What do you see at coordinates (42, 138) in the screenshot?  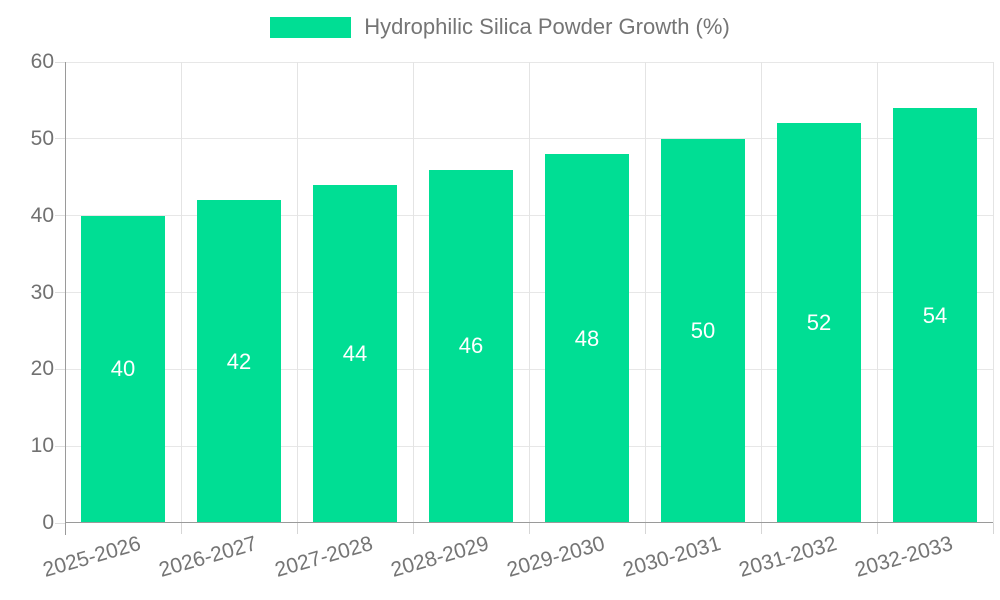 I see `y-axis-tick-label: 50` at bounding box center [42, 138].